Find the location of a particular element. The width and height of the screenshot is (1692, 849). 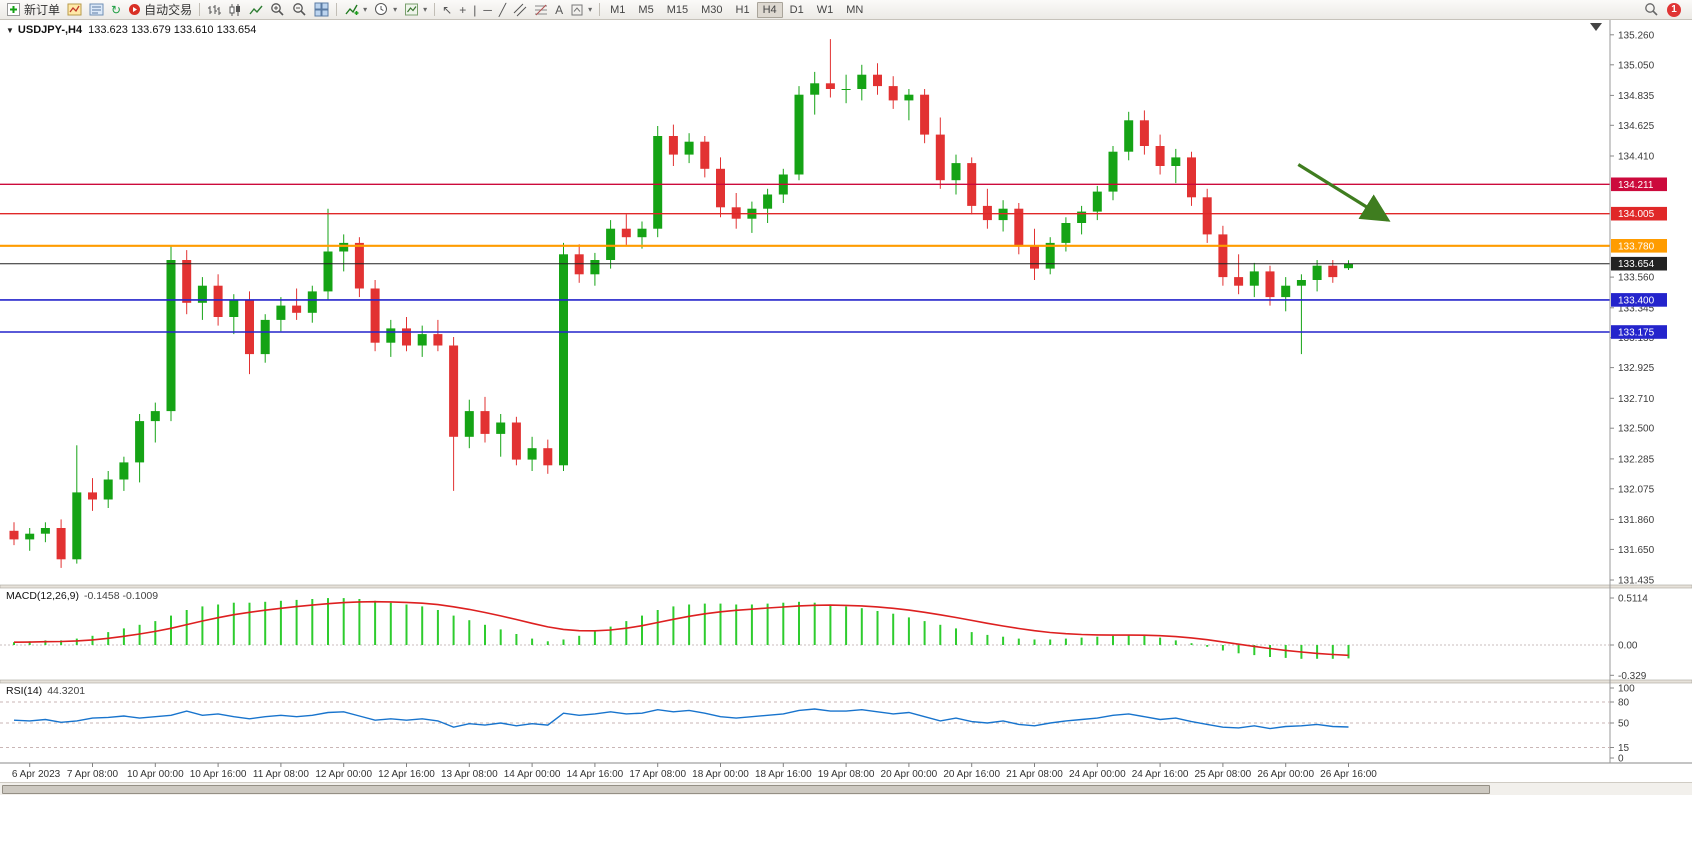

timeframe-d1-button: D1 is located at coordinates (796, 9).